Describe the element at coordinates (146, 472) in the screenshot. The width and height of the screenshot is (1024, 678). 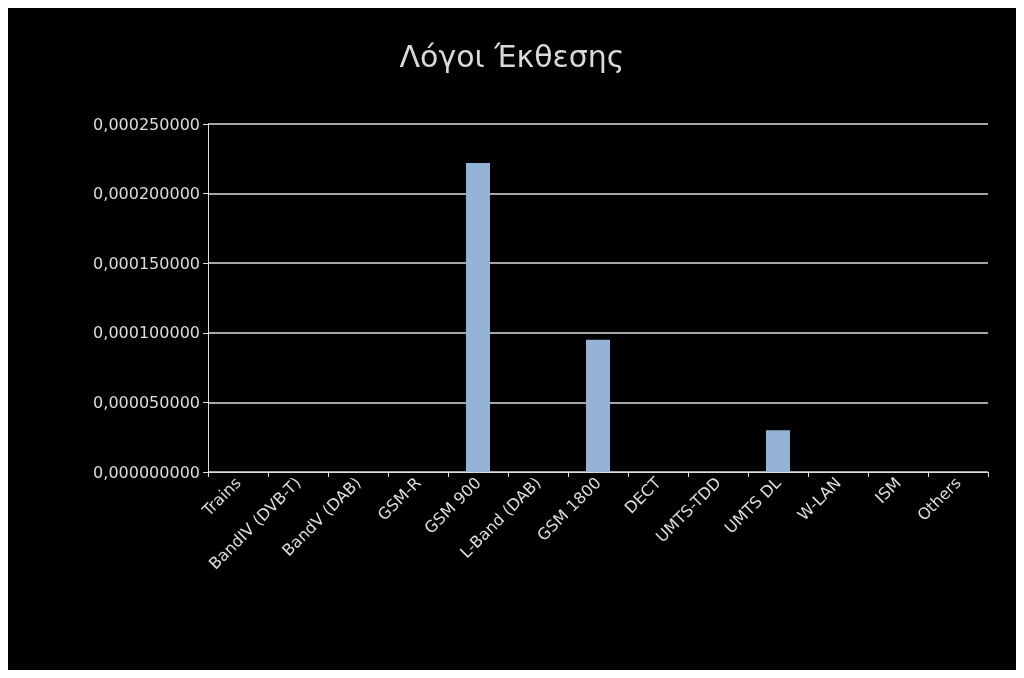
I see `y-tick-label: 0,000000000` at that location.